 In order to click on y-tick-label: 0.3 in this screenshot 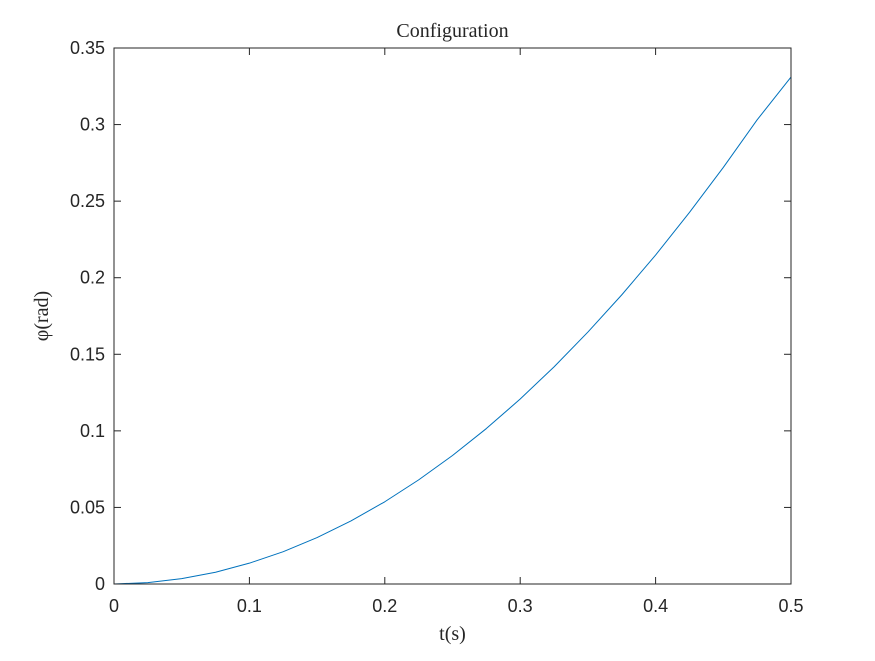, I will do `click(92, 125)`.